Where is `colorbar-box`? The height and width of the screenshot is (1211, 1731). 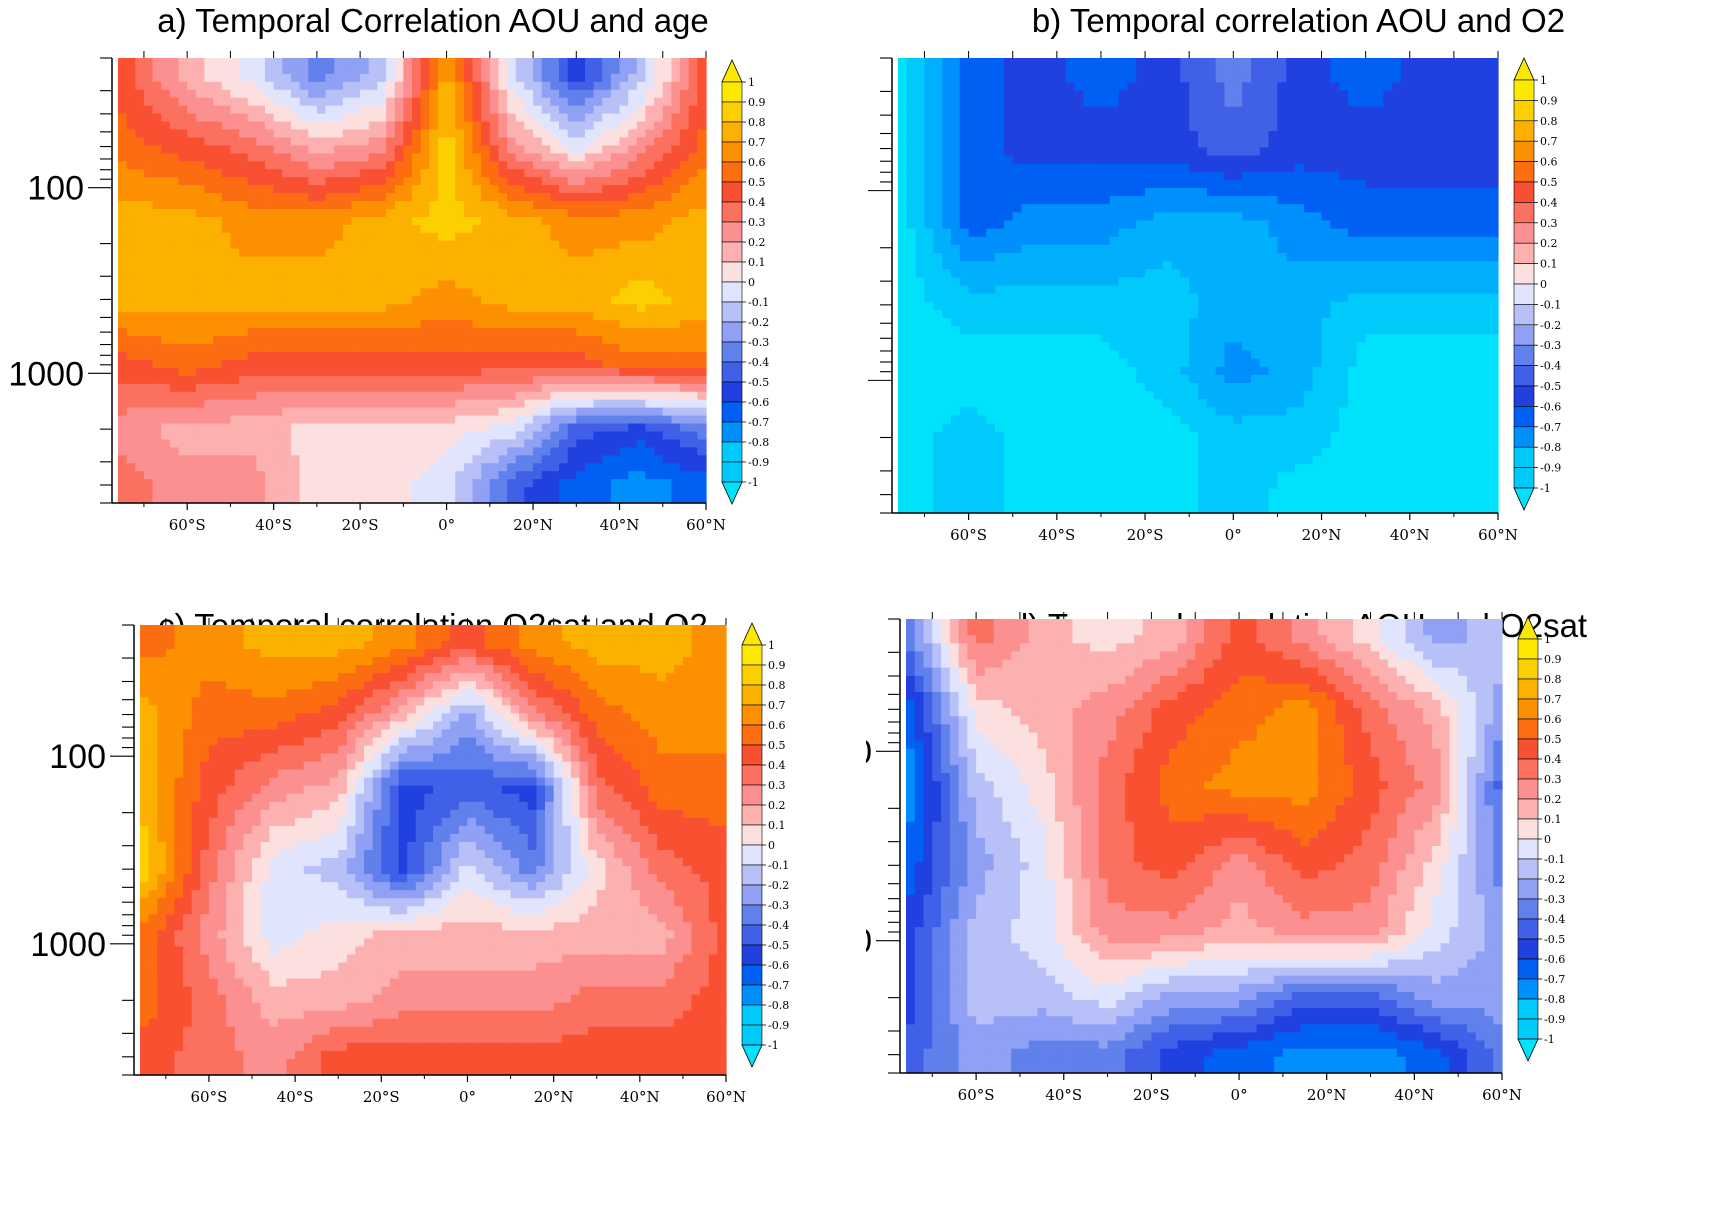
colorbar-box is located at coordinates (732, 372).